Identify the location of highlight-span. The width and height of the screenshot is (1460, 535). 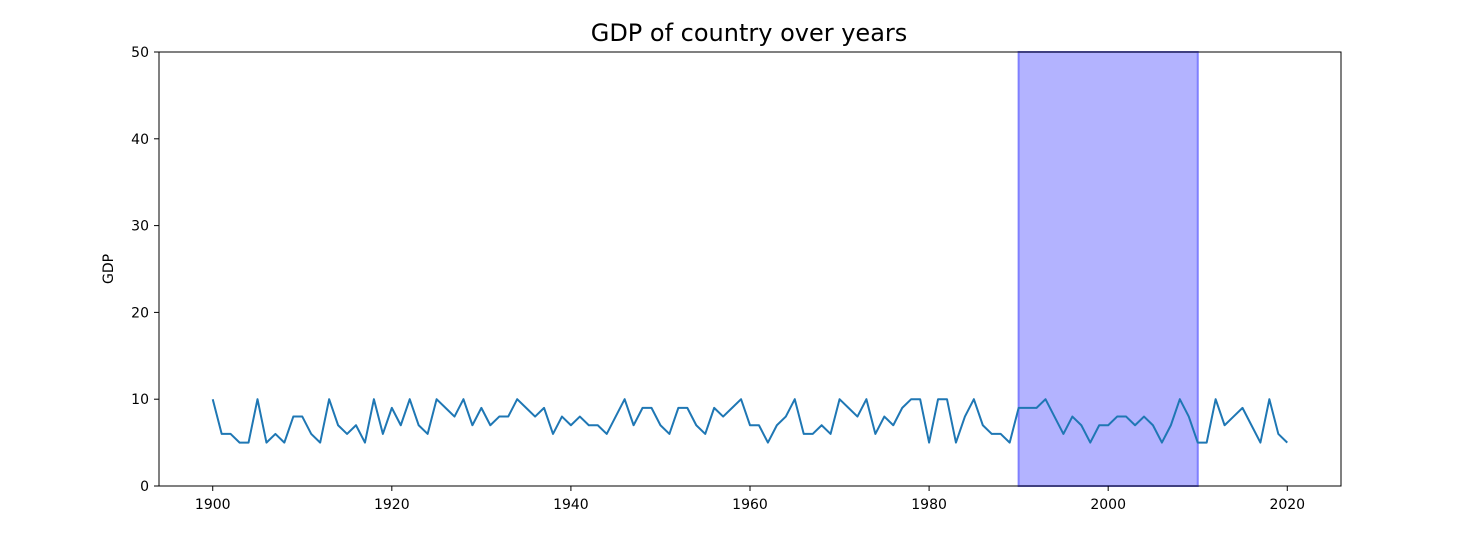
(1108, 269).